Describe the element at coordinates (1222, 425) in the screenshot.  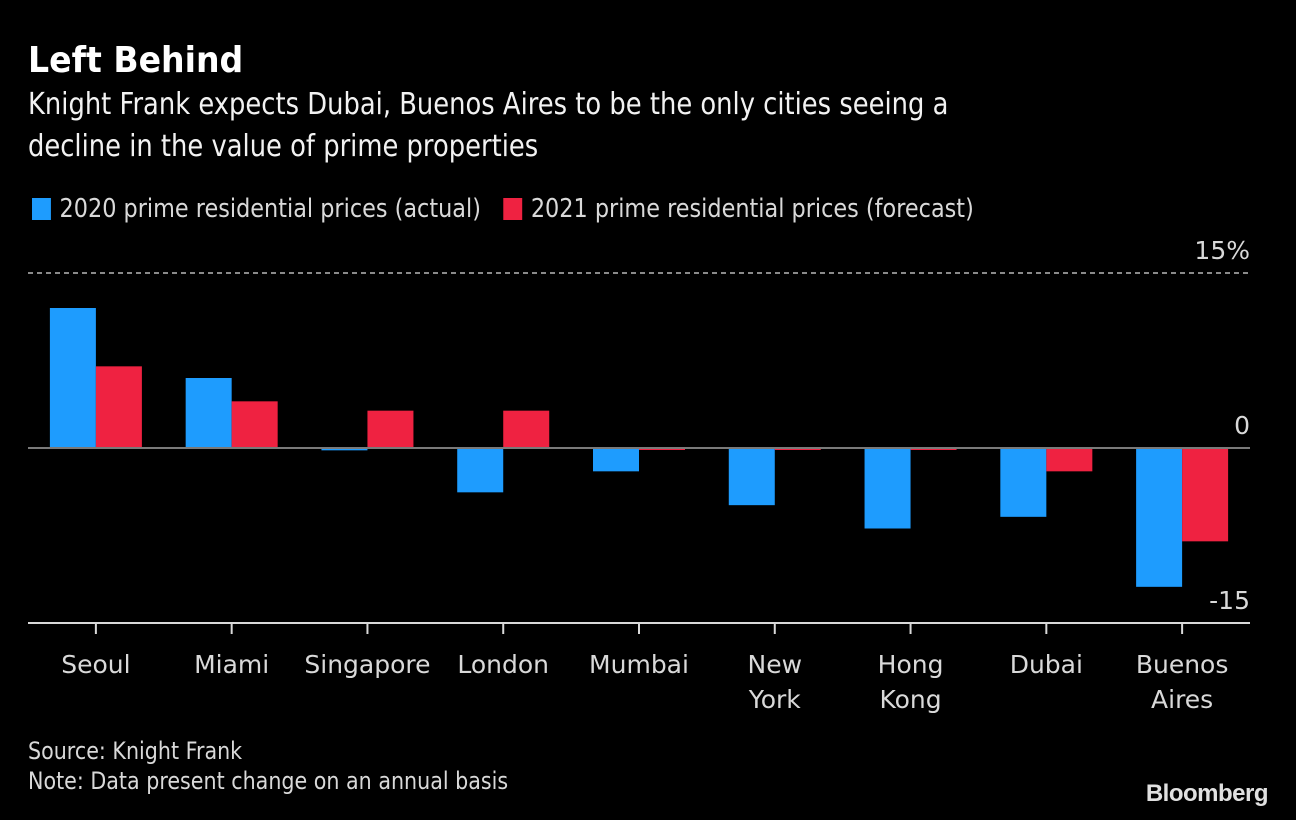
I see `y-tick-labels: 15% 0 -15` at that location.